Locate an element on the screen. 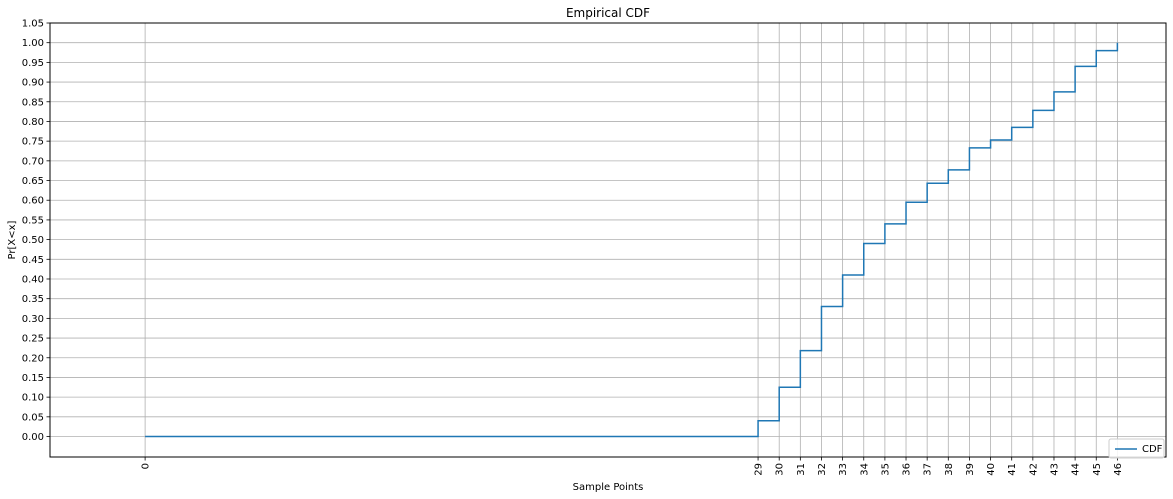  y-tick-label: 0.65 is located at coordinates (33, 181).